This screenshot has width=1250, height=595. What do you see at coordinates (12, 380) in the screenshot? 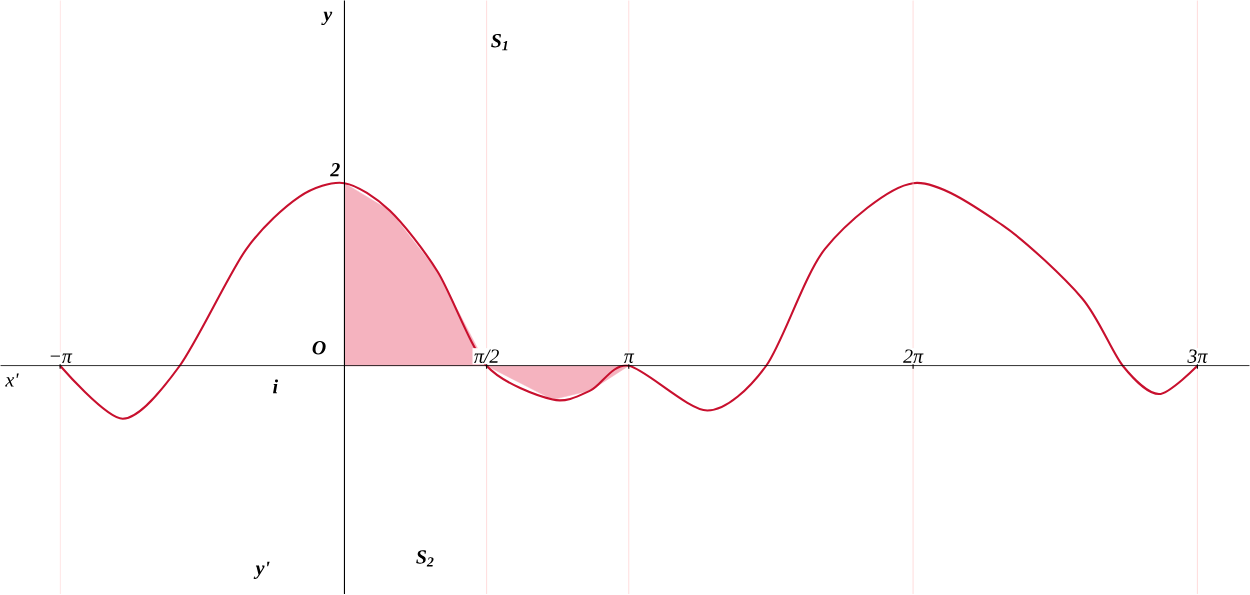
I see `x-axis-title: x'` at bounding box center [12, 380].